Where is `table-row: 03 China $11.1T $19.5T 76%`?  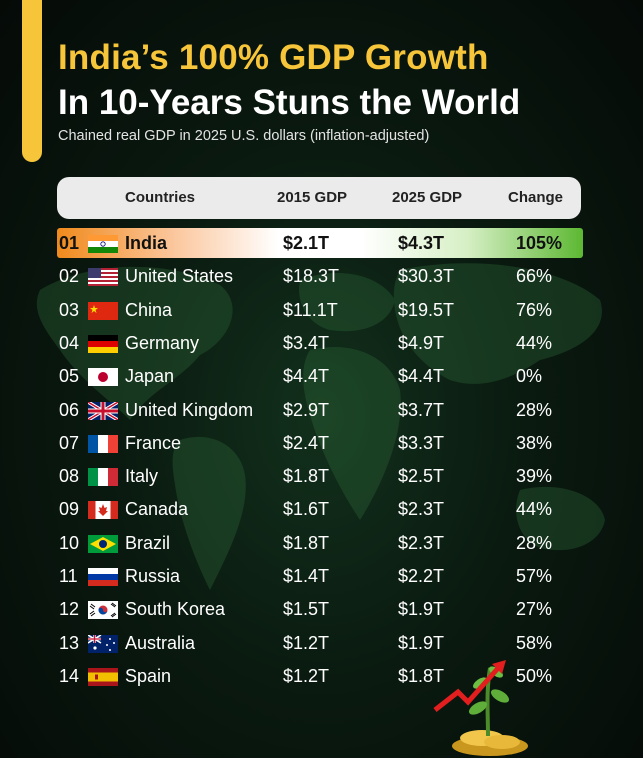 table-row: 03 China $11.1T $19.5T 76% is located at coordinates (320, 310).